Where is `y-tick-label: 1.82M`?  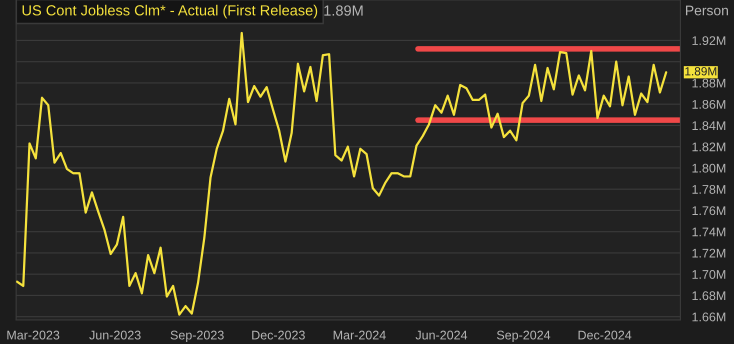 y-tick-label: 1.82M is located at coordinates (709, 147).